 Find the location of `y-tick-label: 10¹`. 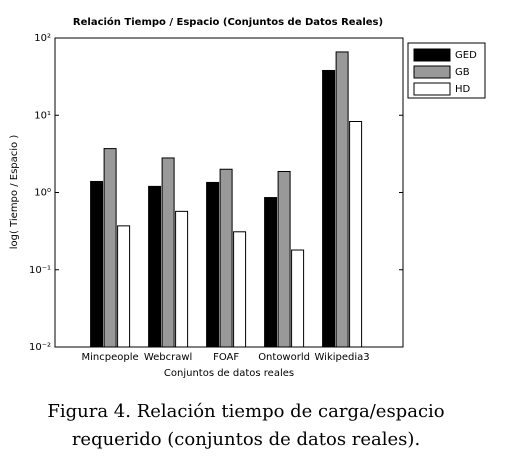

y-tick-label: 10¹ is located at coordinates (42, 115).